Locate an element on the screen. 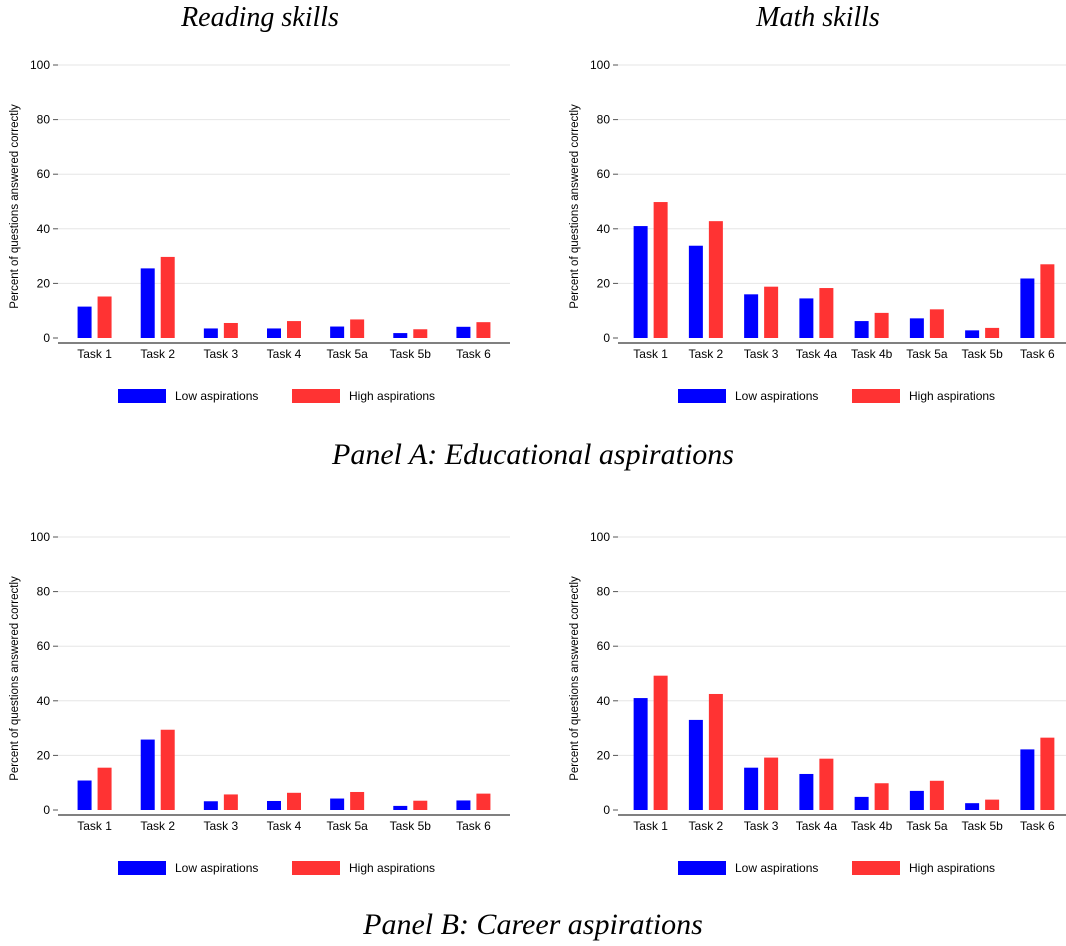 This screenshot has height=946, width=1066. panel-a-title: Panel A: Educational aspirations is located at coordinates (533, 454).